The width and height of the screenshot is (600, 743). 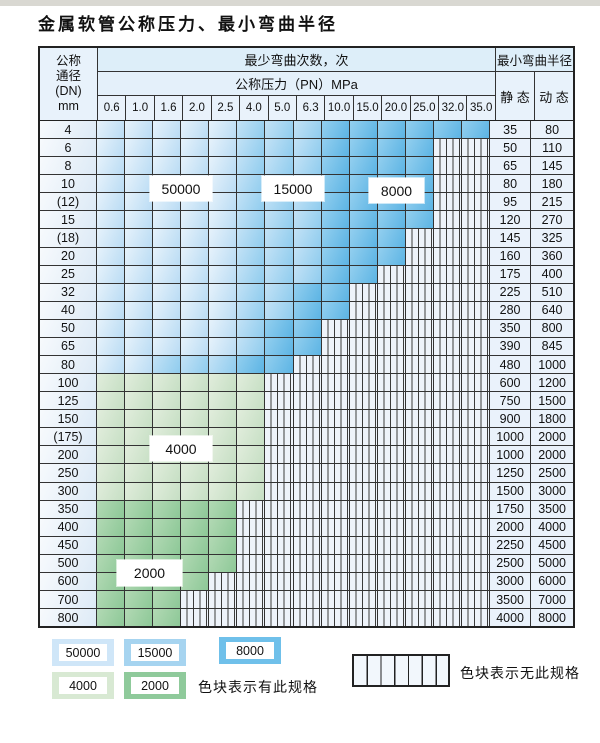 I want to click on dn-value: (12), so click(x=68, y=202).